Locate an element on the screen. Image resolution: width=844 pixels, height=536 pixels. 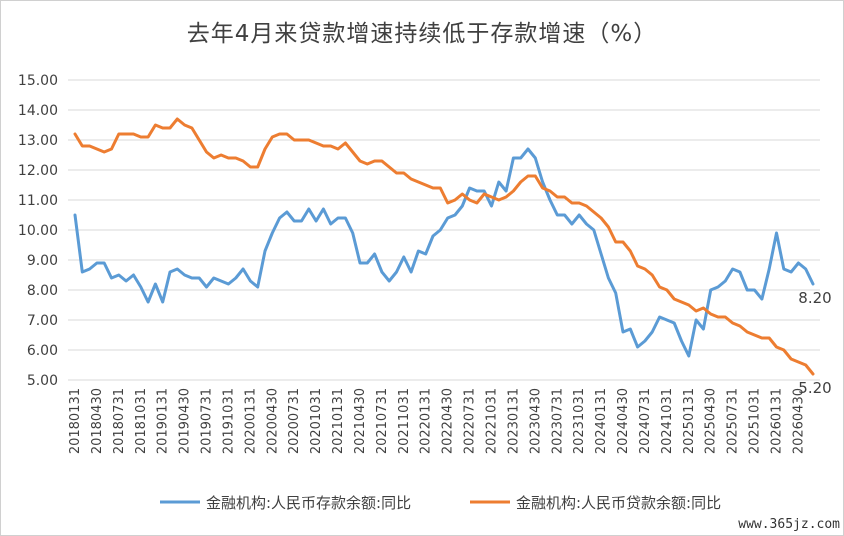
x-tick-label: 20180430 is located at coordinates (97, 421).